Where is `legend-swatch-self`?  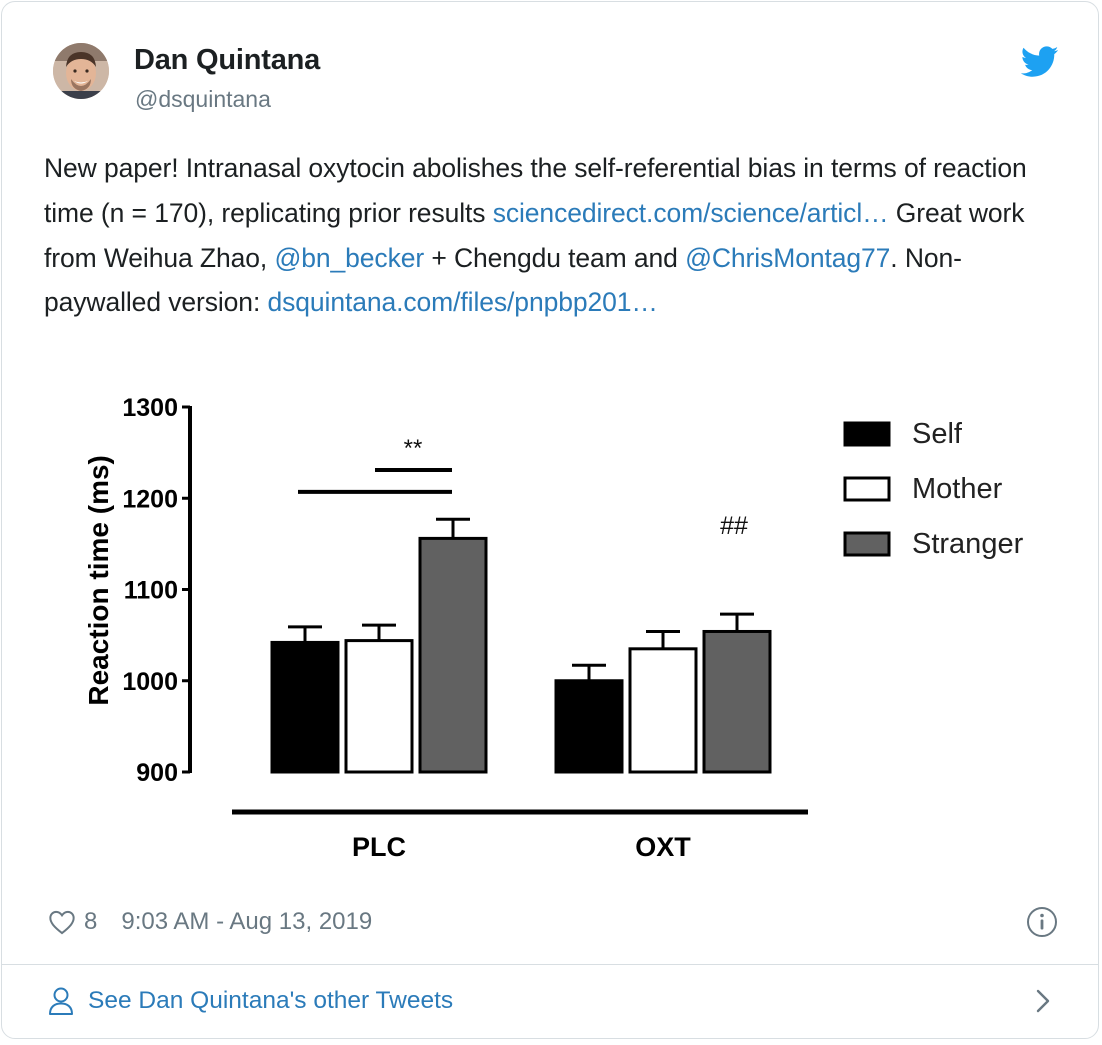
legend-swatch-self is located at coordinates (867, 434).